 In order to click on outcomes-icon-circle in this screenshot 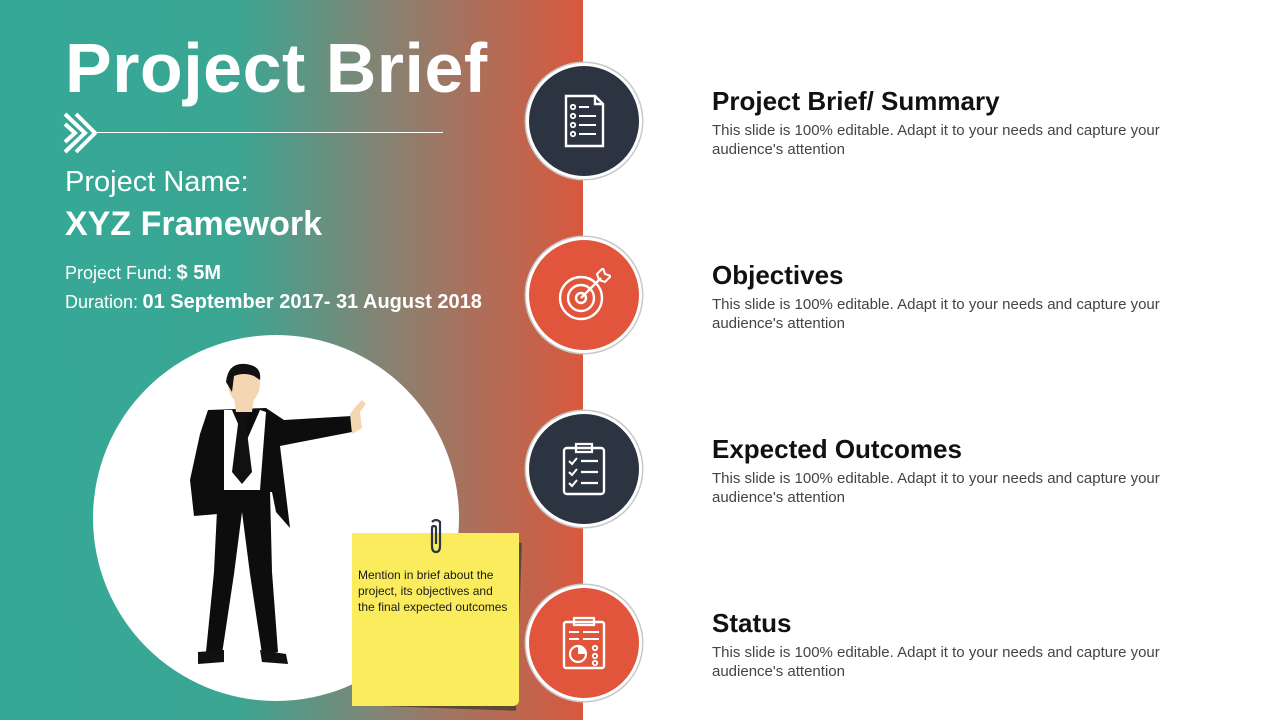, I will do `click(584, 469)`.